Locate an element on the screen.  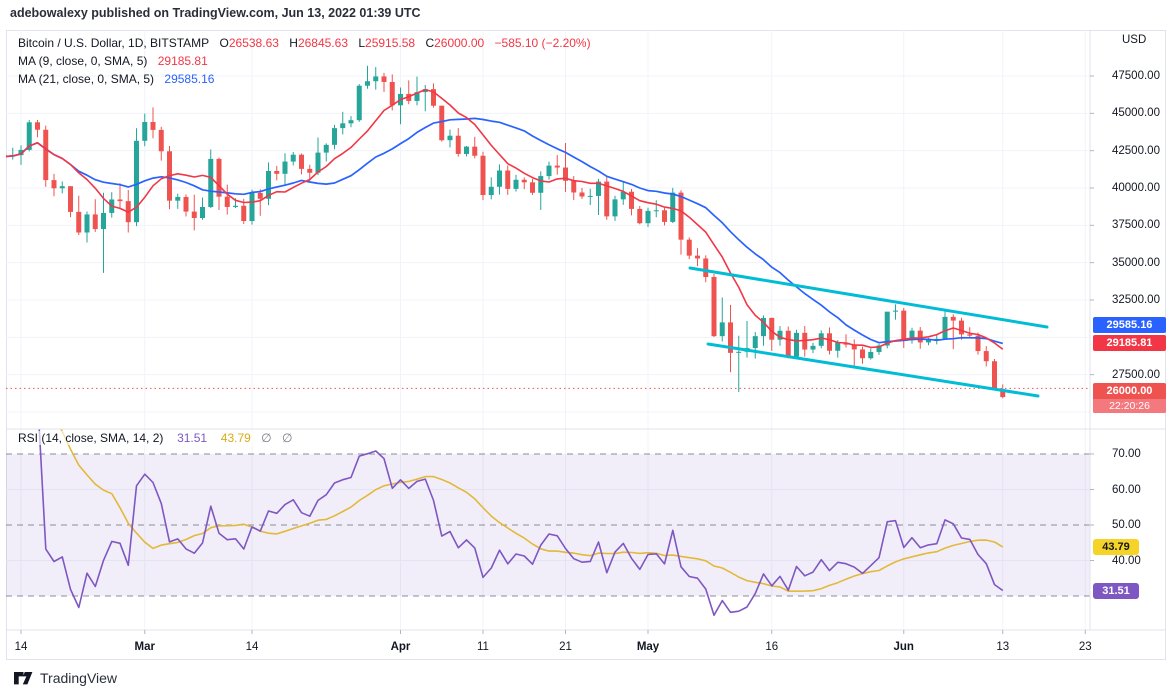
rsi-value: 31.51 is located at coordinates (192, 438).